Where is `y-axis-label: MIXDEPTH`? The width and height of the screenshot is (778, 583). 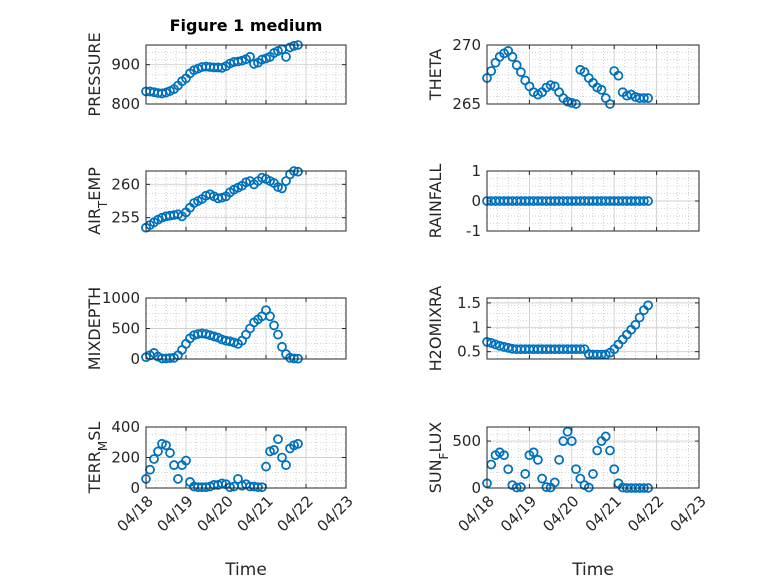
y-axis-label: MIXDEPTH is located at coordinates (94, 328).